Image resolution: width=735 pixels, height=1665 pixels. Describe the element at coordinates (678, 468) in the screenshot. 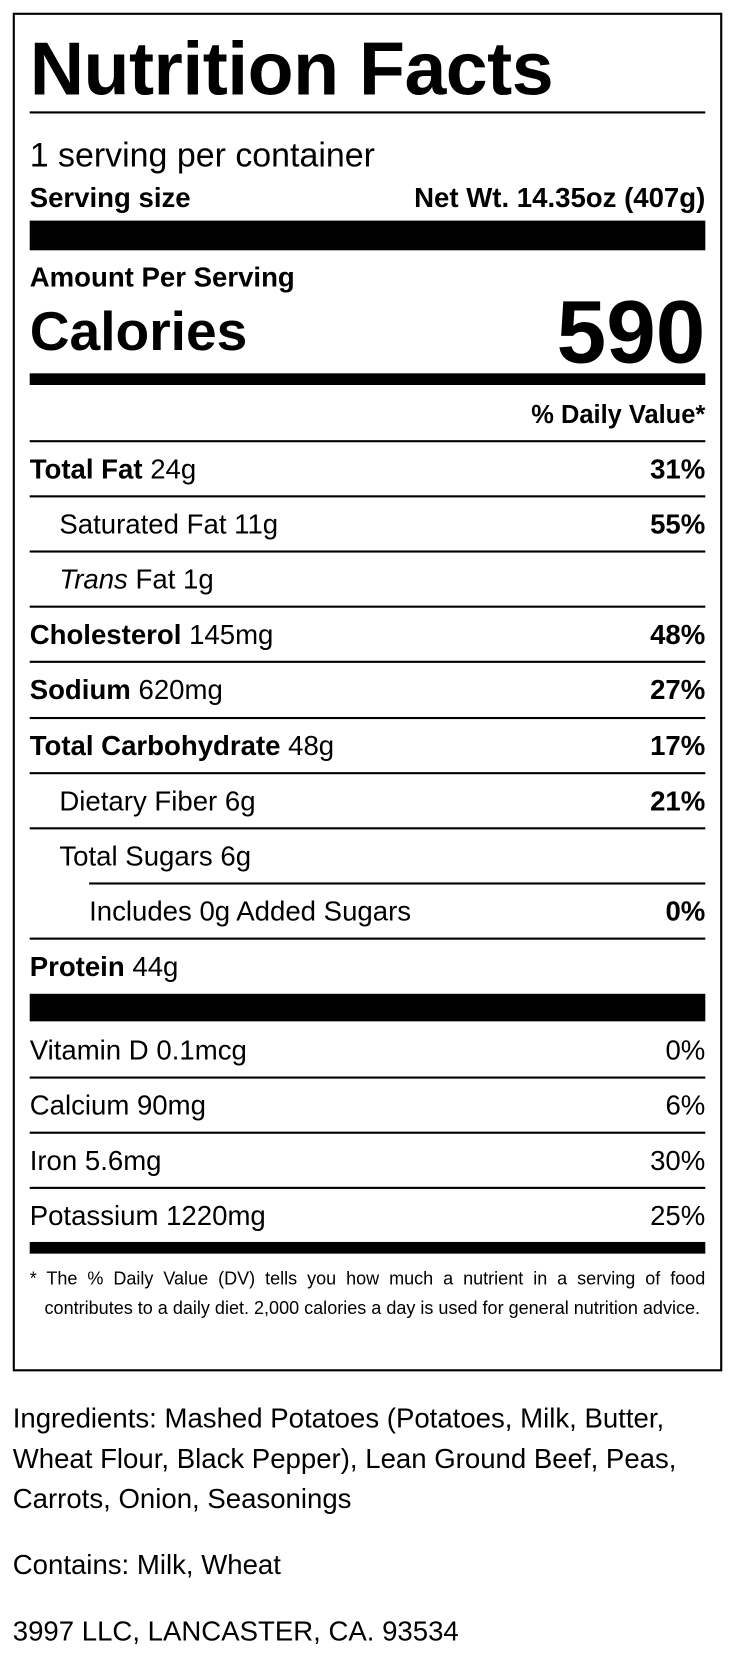

I see `nutrient-dv: 31%` at that location.